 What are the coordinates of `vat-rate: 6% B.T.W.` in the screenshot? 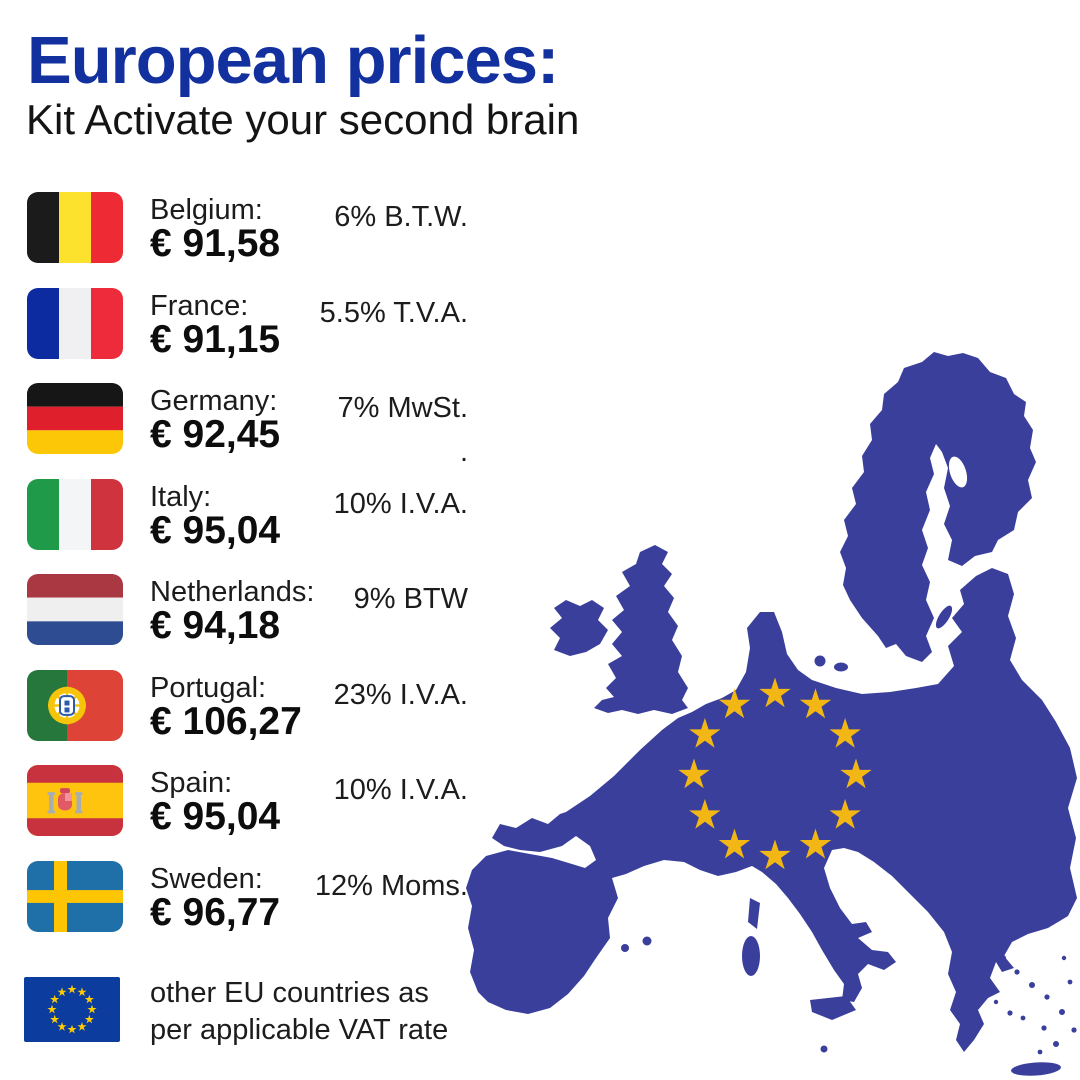 It's located at (401, 217).